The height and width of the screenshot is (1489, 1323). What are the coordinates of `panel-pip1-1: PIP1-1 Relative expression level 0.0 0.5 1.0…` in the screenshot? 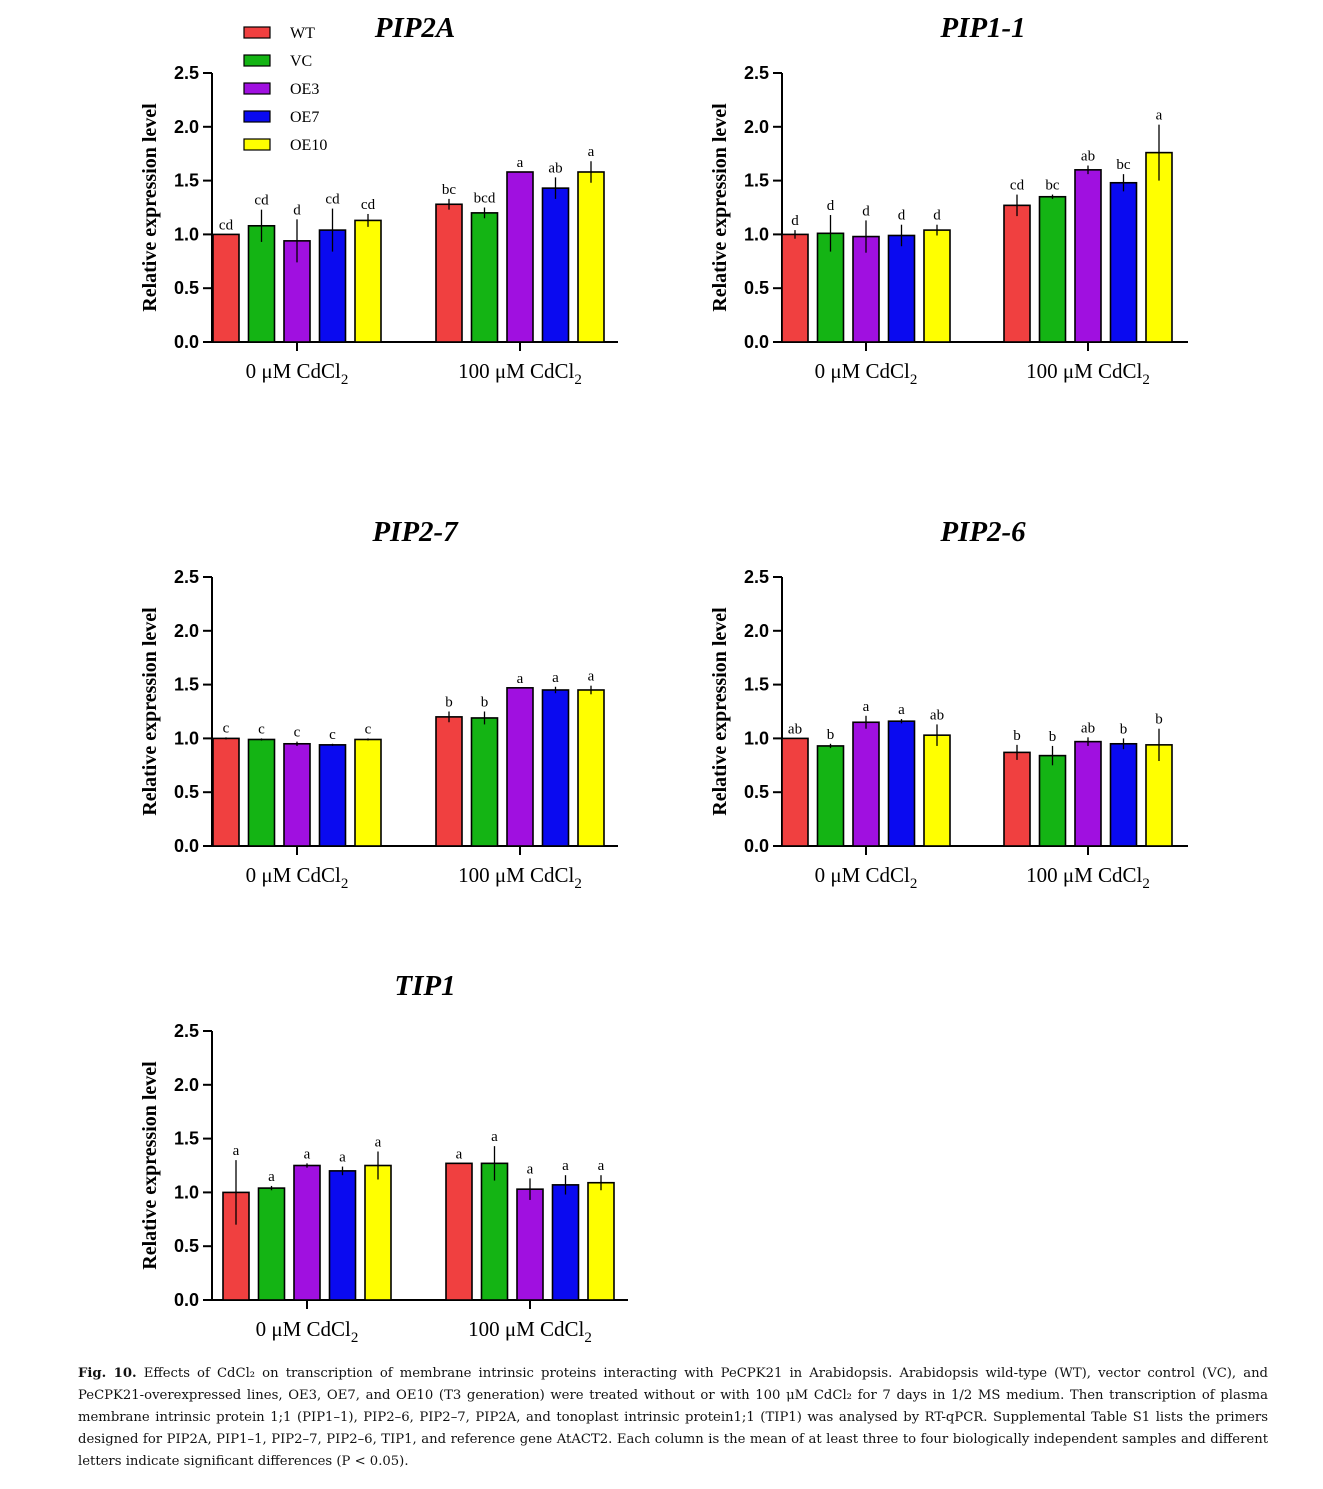 It's located at (948, 200).